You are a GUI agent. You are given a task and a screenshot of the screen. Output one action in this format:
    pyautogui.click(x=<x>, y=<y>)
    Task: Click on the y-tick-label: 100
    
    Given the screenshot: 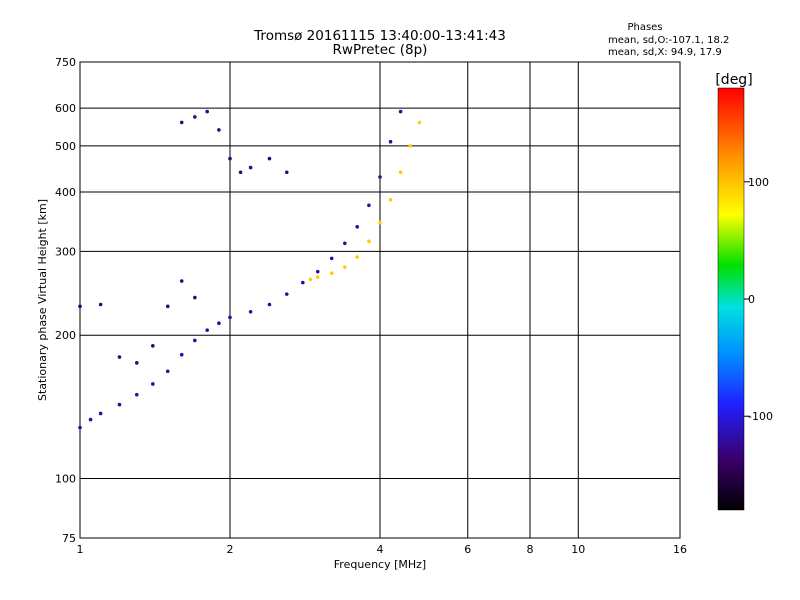 What is the action you would take?
    pyautogui.click(x=65, y=479)
    